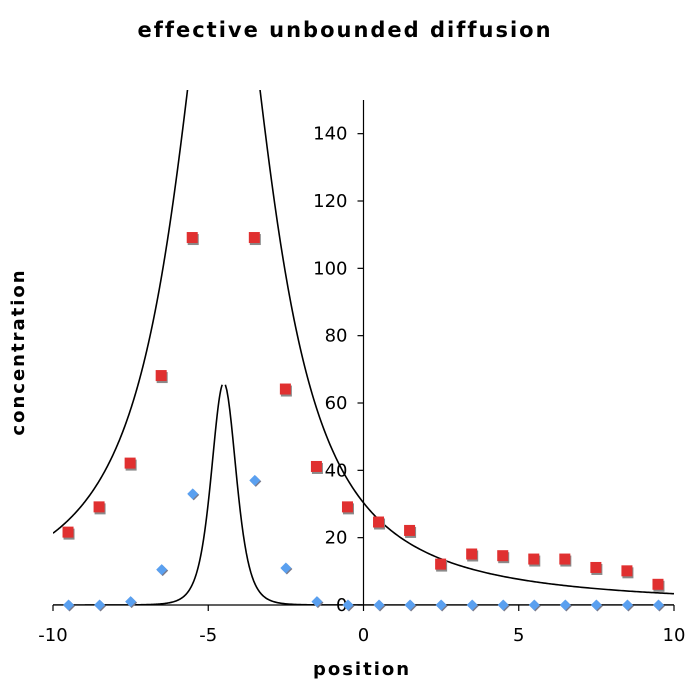  What do you see at coordinates (674, 635) in the screenshot?
I see `x-tick-label: 10` at bounding box center [674, 635].